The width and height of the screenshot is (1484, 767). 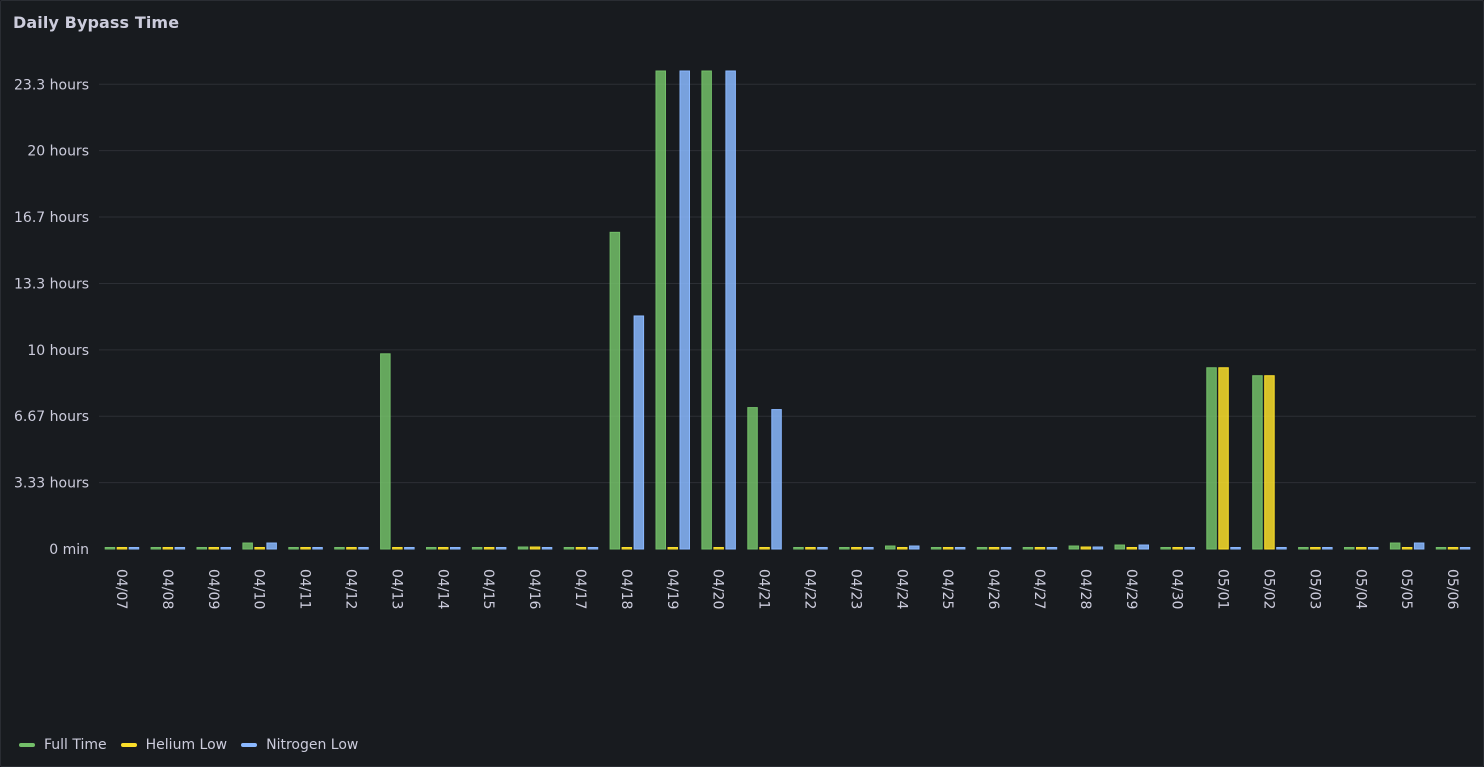 What do you see at coordinates (128, 745) in the screenshot?
I see `legend-swatch` at bounding box center [128, 745].